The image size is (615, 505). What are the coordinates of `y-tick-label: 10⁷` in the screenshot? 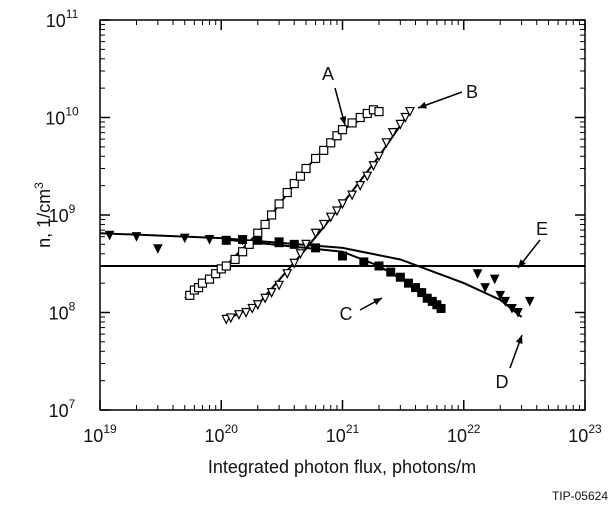 It's located at (62, 409).